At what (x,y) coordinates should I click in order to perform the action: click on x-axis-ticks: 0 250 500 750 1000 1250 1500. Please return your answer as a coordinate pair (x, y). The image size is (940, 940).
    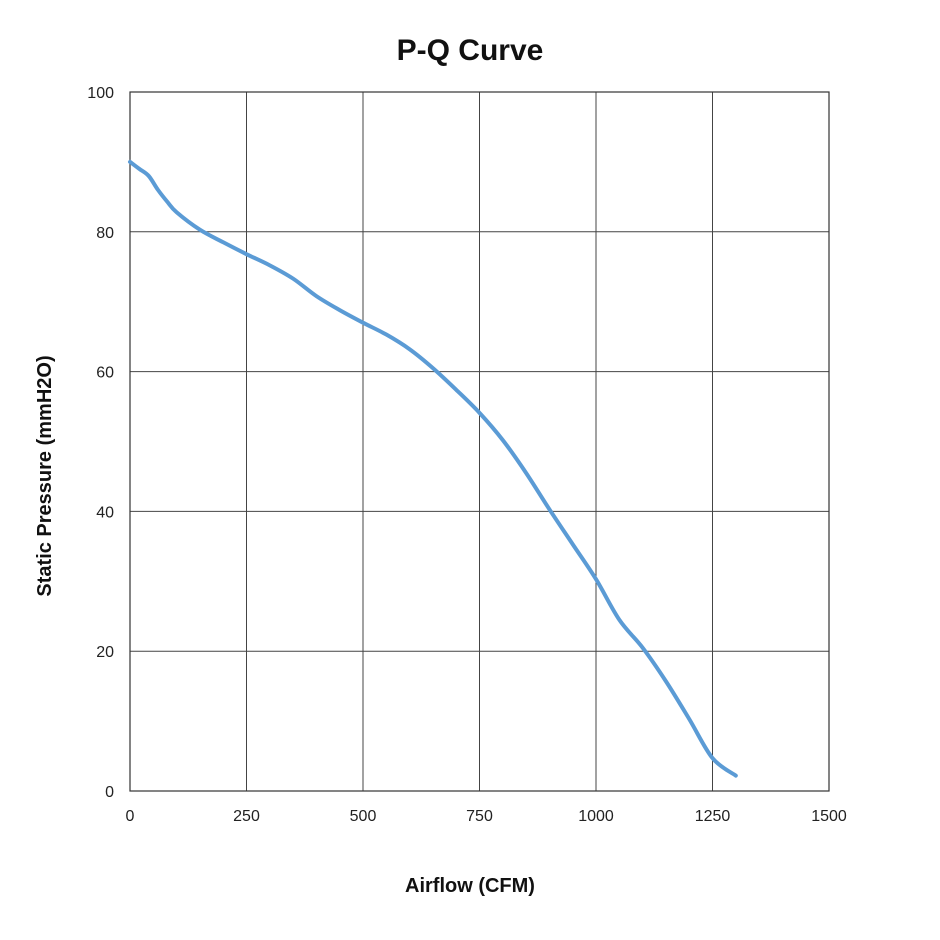
    Looking at the image, I should click on (486, 816).